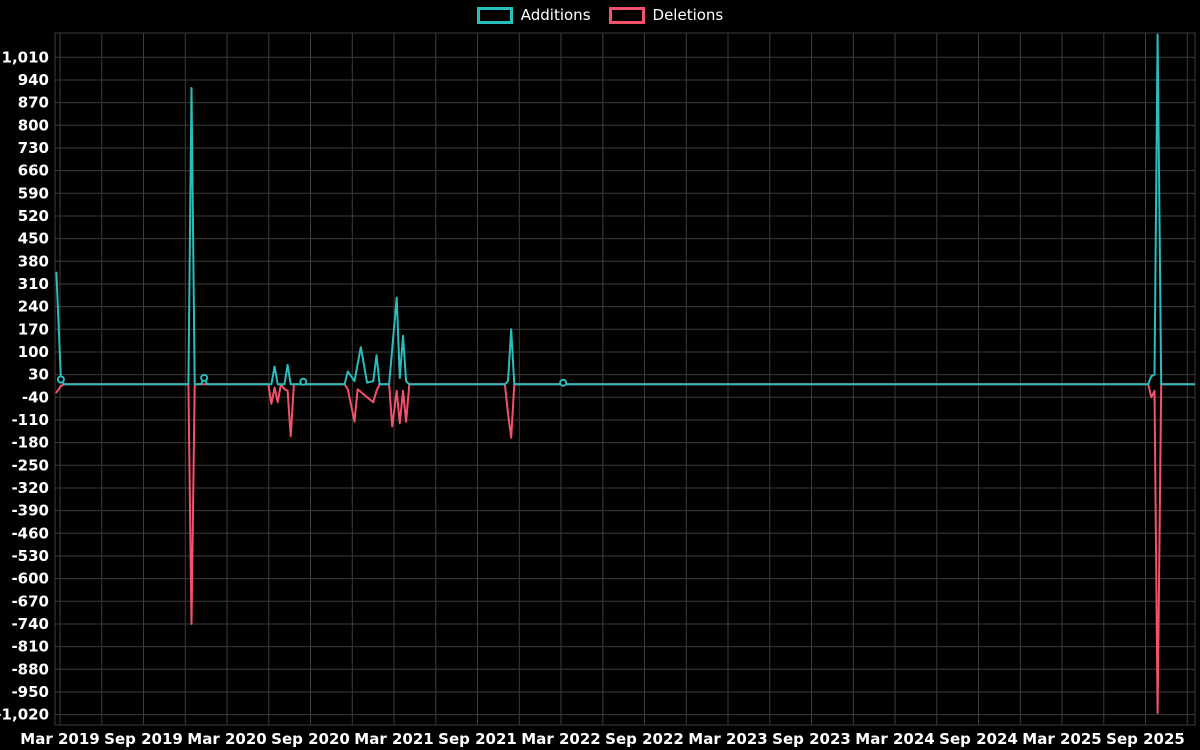  What do you see at coordinates (1061, 739) in the screenshot?
I see `x-tick-label: Mar 2025` at bounding box center [1061, 739].